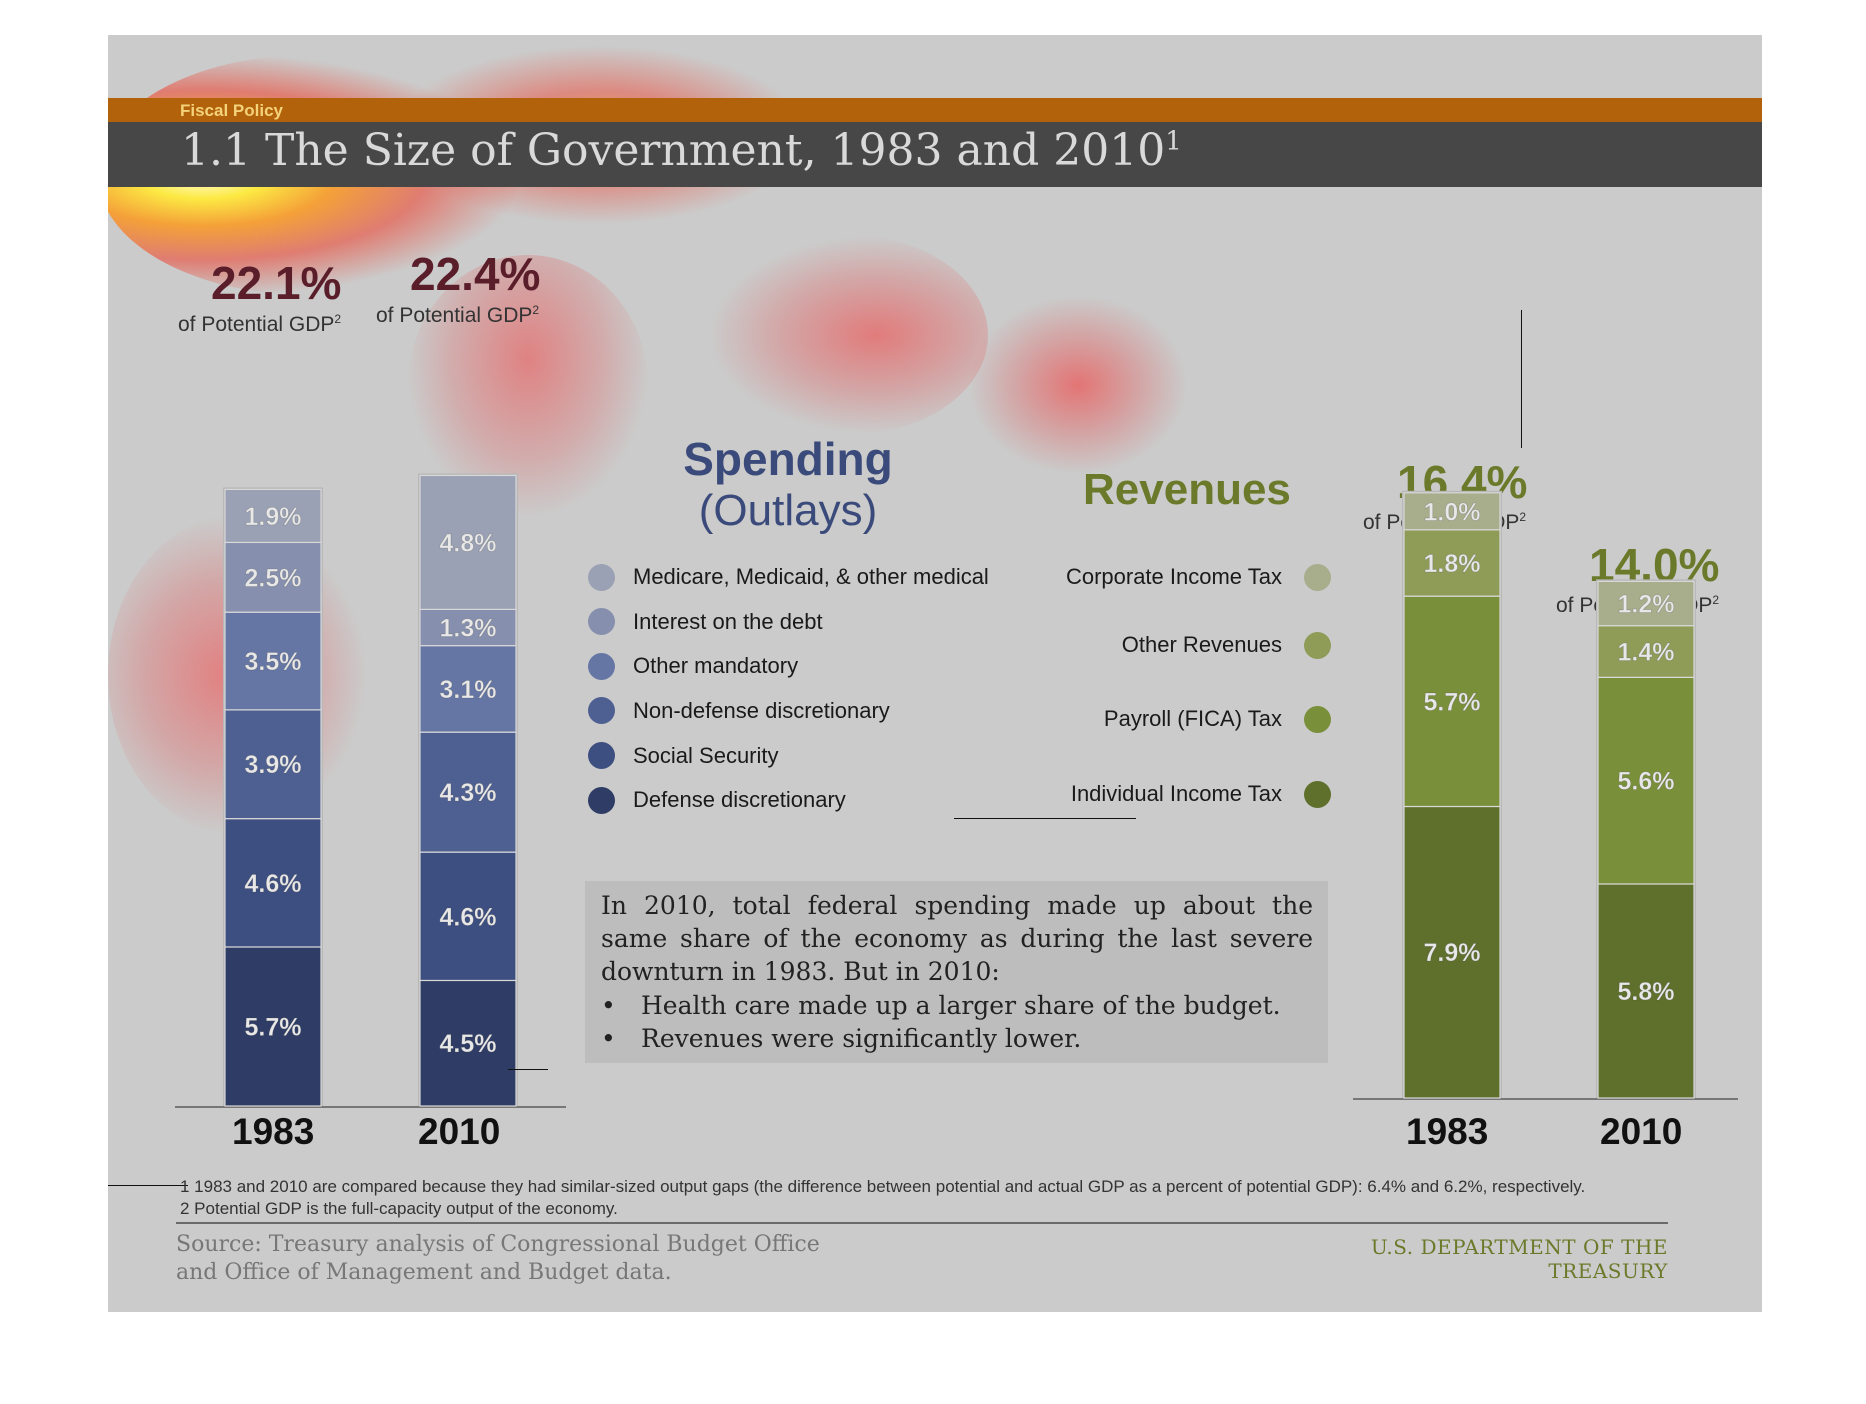 The image size is (1866, 1404). I want to click on spending-legend-item: Other mandatory, so click(693, 667).